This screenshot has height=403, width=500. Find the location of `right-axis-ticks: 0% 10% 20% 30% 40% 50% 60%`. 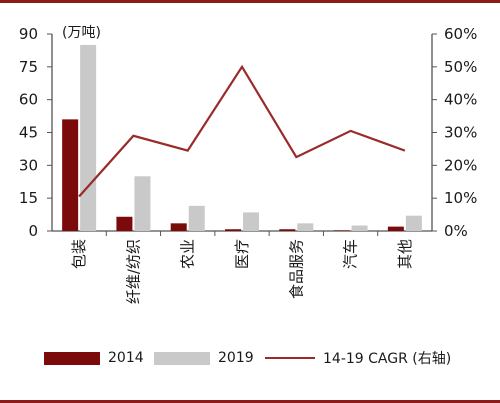

right-axis-ticks: 0% 10% 20% 30% 40% 50% 60% is located at coordinates (454, 132).